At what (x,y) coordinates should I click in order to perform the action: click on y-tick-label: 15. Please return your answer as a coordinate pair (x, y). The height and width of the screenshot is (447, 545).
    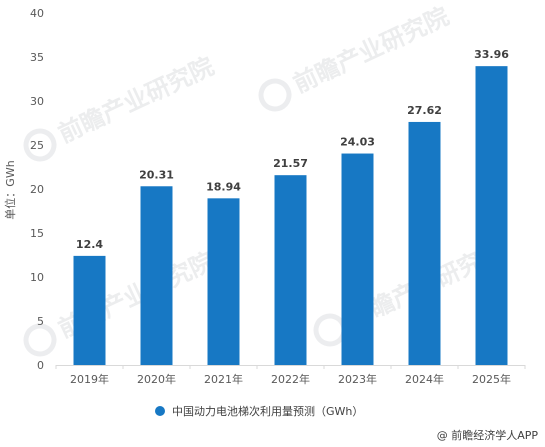
    Looking at the image, I should click on (37, 233).